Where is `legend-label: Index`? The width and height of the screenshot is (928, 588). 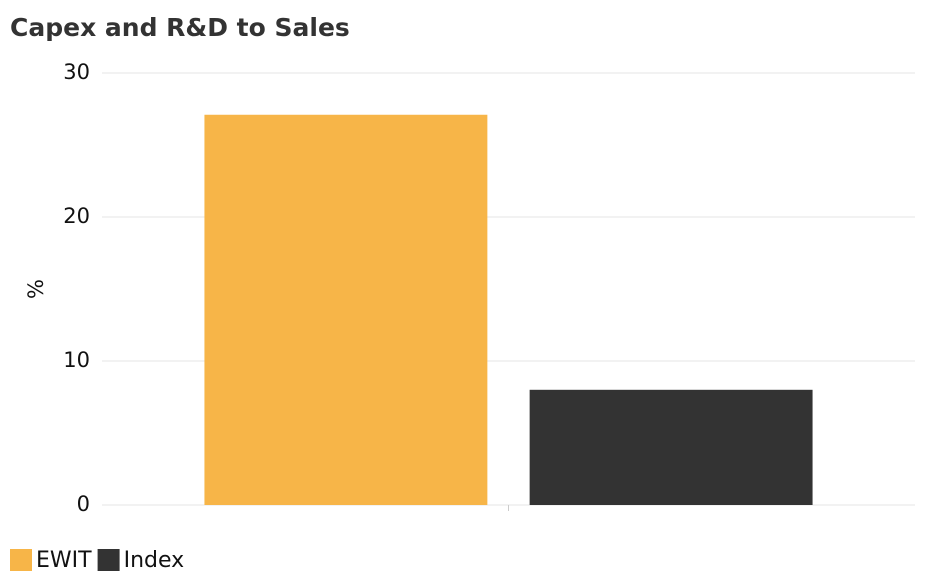 legend-label: Index is located at coordinates (154, 560).